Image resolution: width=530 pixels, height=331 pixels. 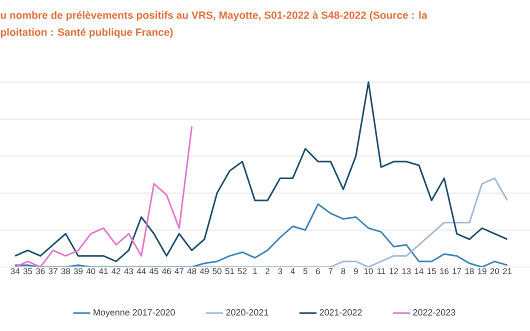 What do you see at coordinates (27, 271) in the screenshot?
I see `x-tick-label: 35` at bounding box center [27, 271].